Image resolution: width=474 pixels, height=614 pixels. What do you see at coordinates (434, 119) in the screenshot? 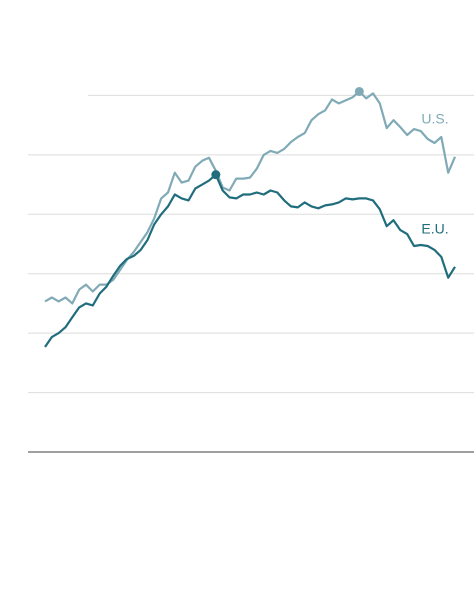
I see `series-label: U.S.` at bounding box center [434, 119].